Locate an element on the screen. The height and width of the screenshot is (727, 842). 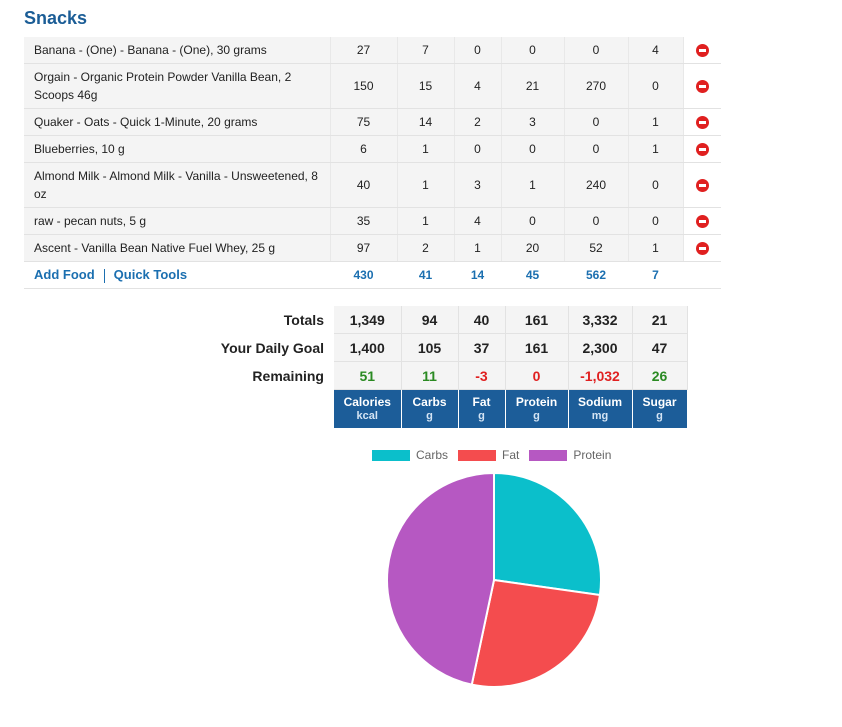
food-row: raw - pecan nuts, 5 g 35 1 4 0 0 0 is located at coordinates (372, 221).